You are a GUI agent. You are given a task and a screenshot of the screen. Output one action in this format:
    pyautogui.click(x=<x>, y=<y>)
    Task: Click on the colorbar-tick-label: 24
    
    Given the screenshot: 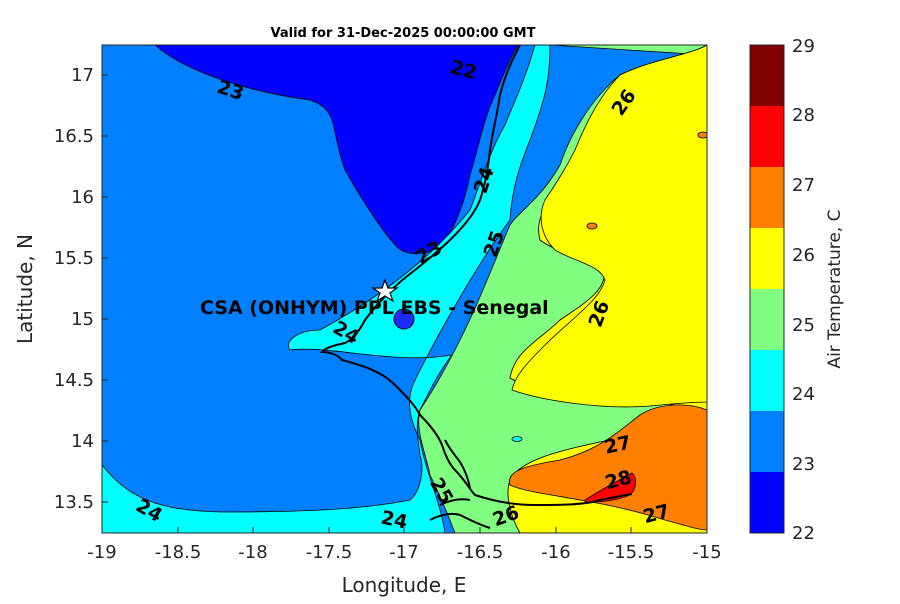 What is the action you would take?
    pyautogui.click(x=803, y=394)
    